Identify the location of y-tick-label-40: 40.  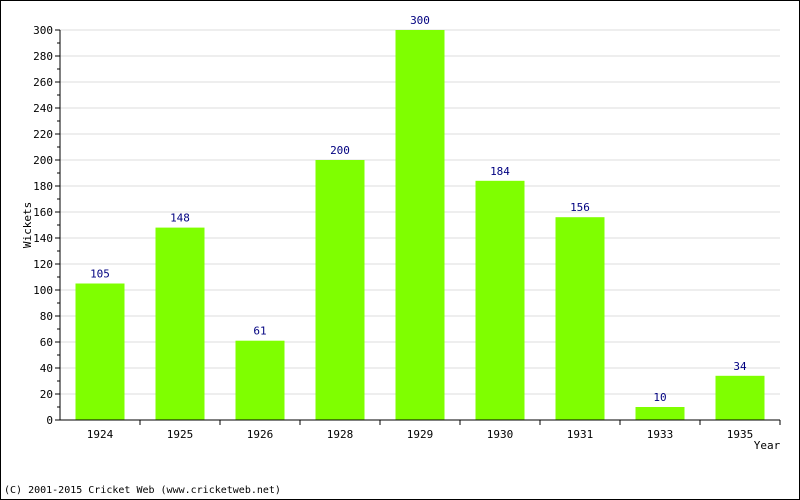
(46, 368).